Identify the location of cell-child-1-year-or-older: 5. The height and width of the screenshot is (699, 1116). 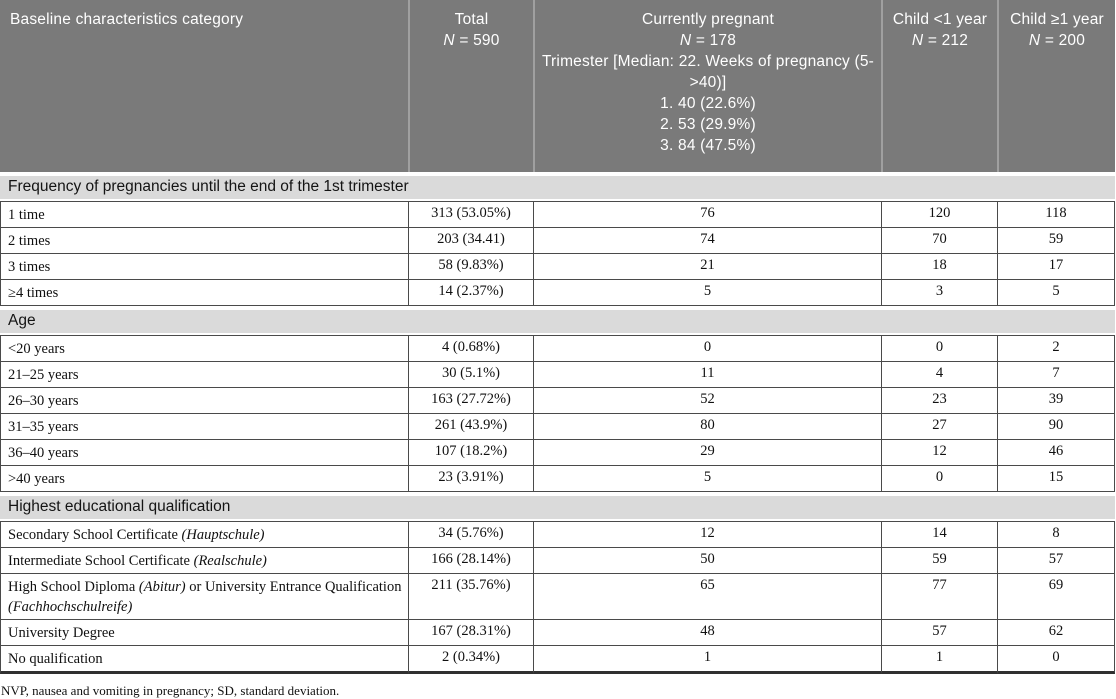
(1056, 292).